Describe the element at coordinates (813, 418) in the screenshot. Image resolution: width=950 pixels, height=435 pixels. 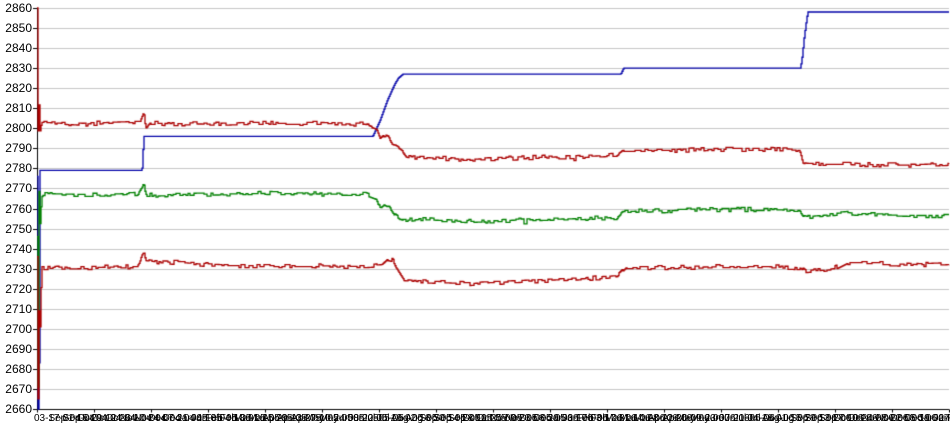
I see `x-axis-tick-label: 15-Sep-06` at that location.